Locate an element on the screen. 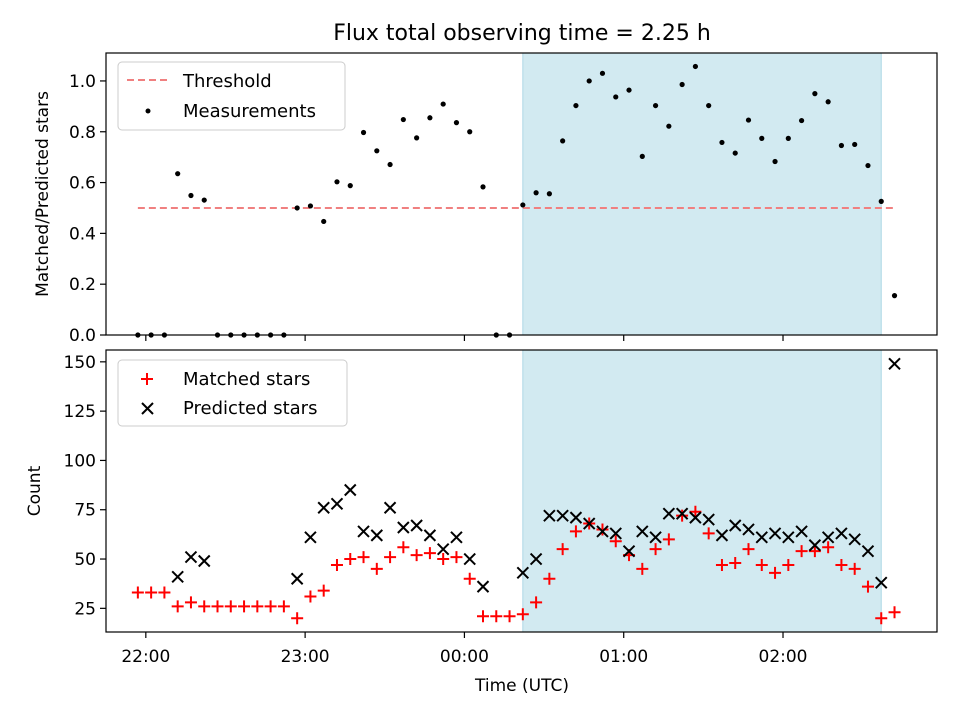  predicted-legend-swatch is located at coordinates (147, 408).